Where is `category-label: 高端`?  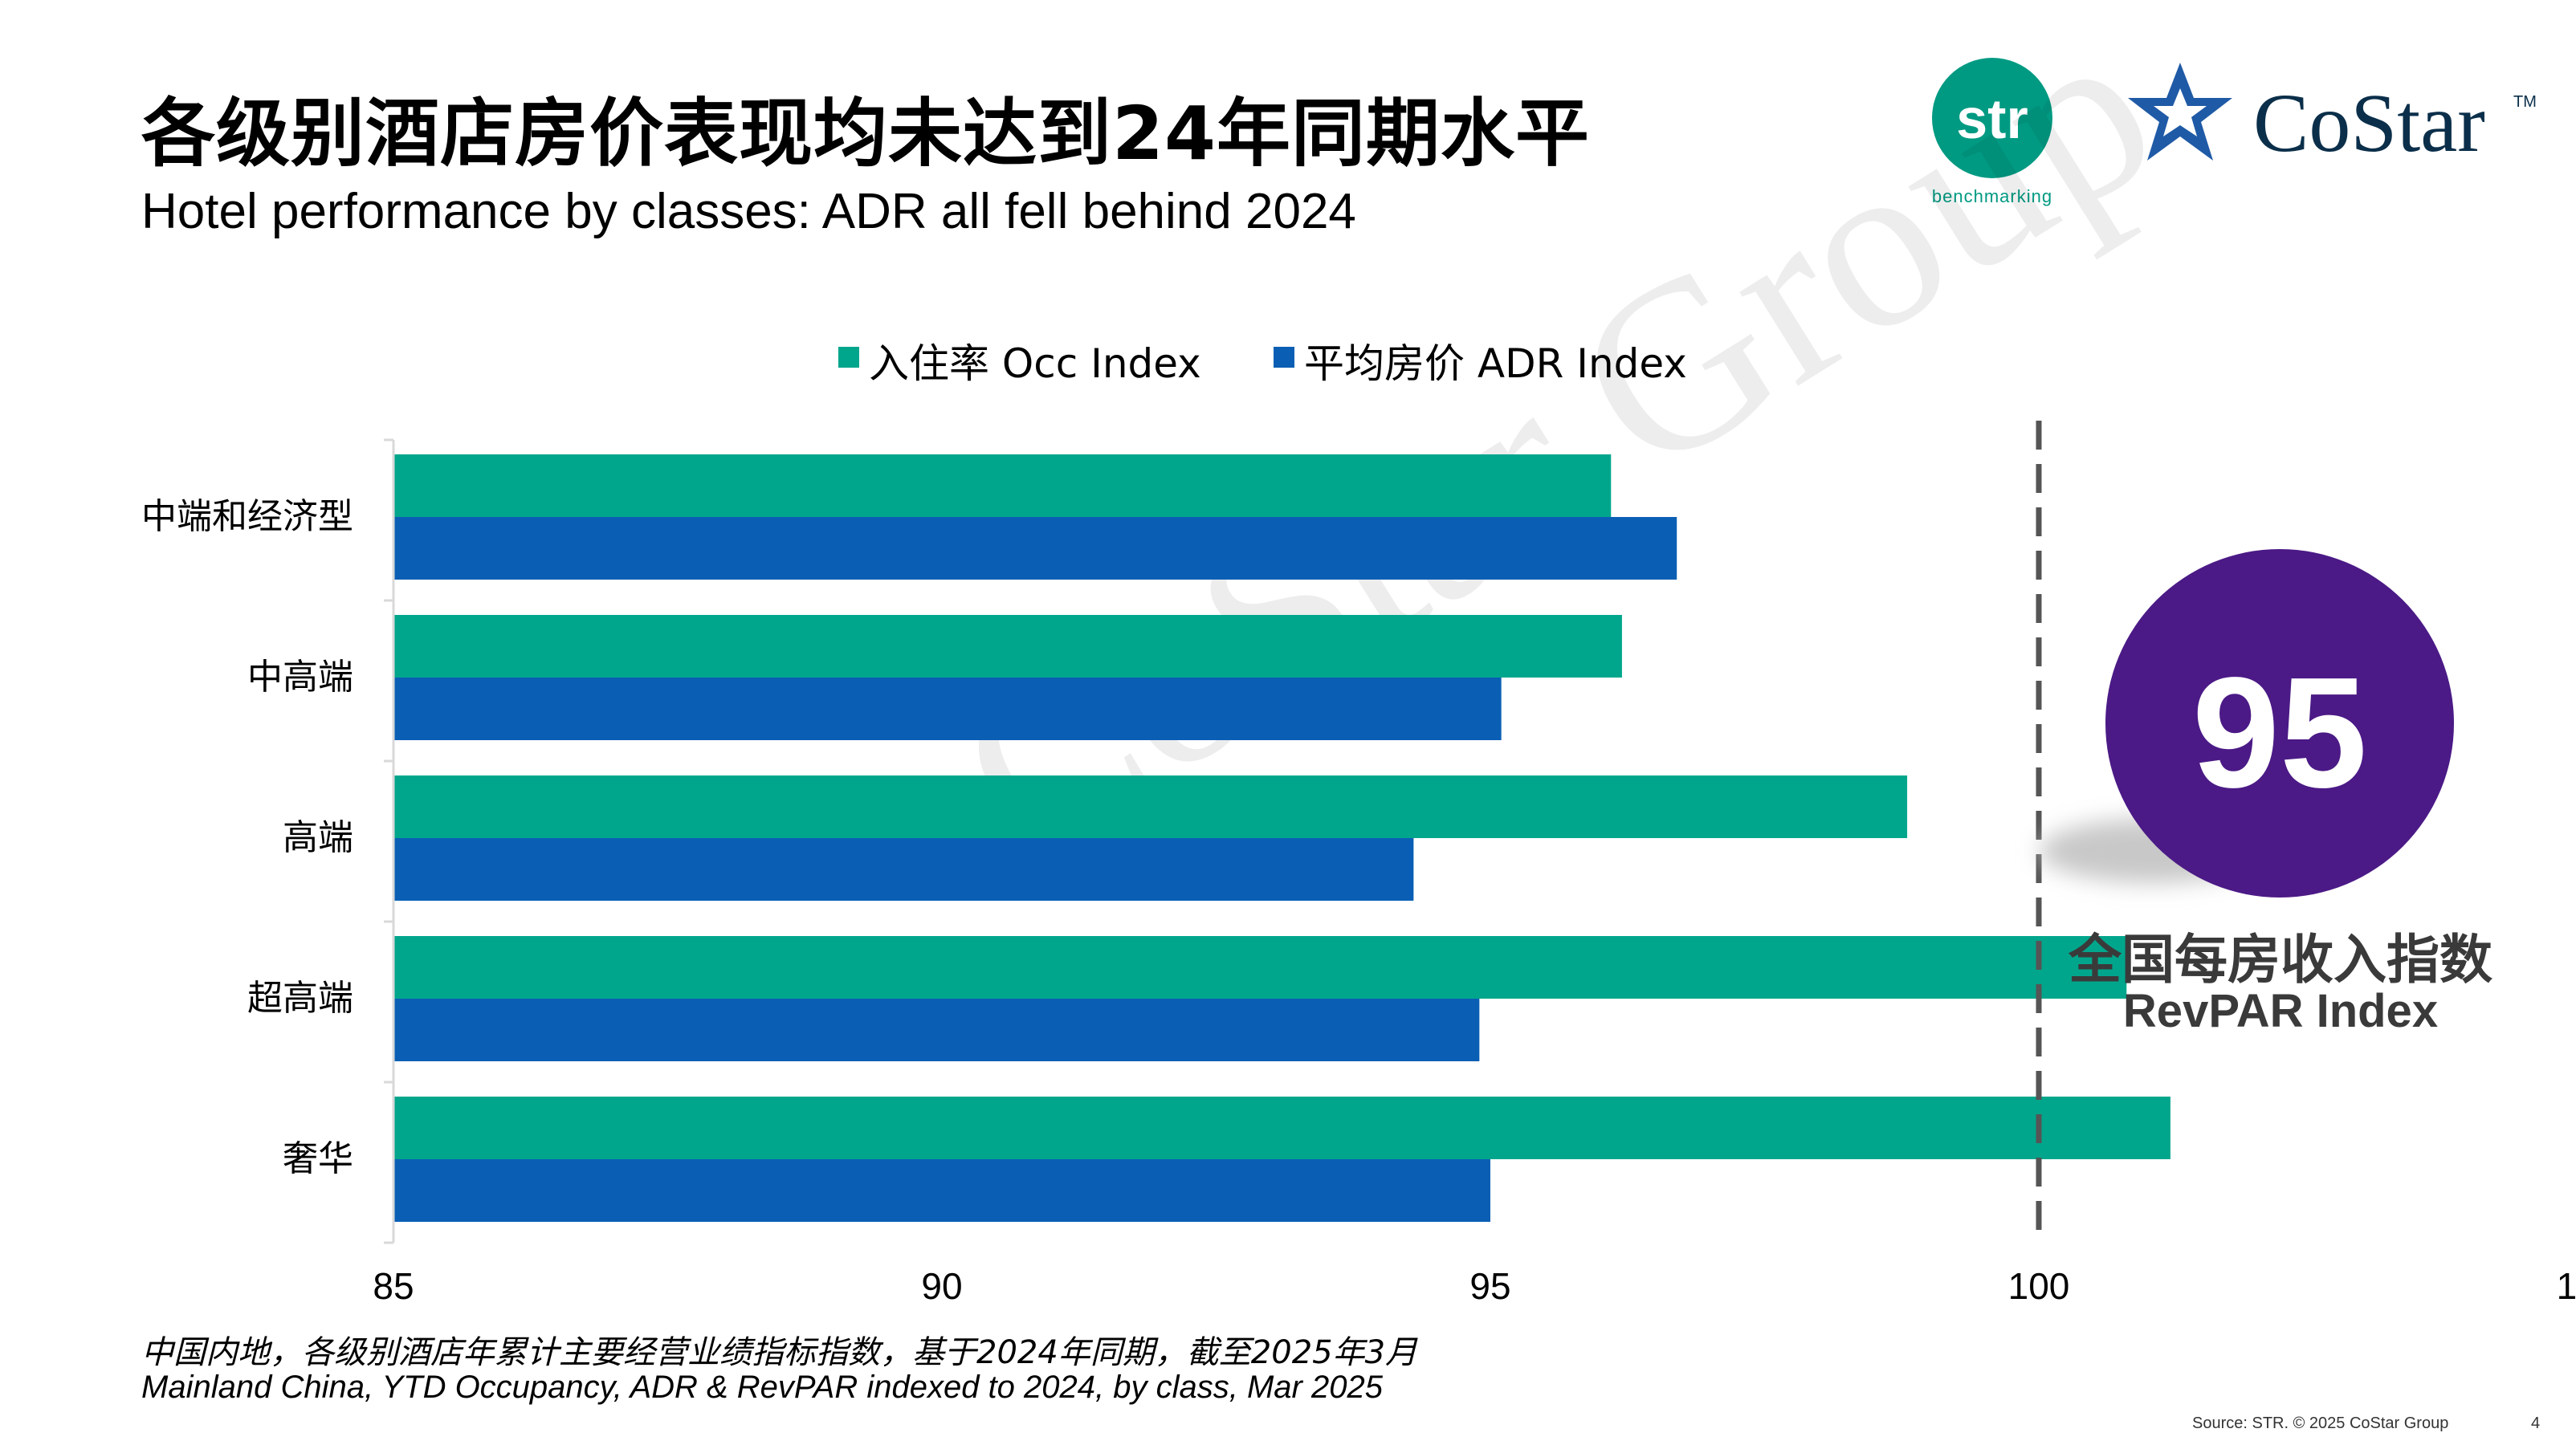 category-label: 高端 is located at coordinates (318, 837).